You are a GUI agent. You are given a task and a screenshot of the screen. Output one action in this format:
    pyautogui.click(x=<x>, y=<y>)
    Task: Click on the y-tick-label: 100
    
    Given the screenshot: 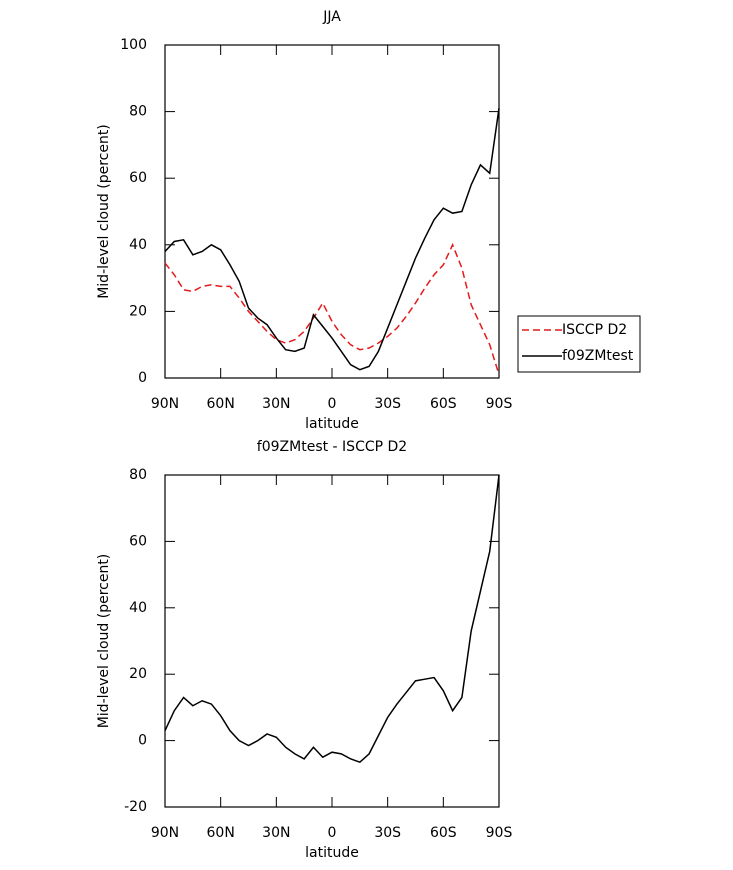 What is the action you would take?
    pyautogui.click(x=133, y=45)
    